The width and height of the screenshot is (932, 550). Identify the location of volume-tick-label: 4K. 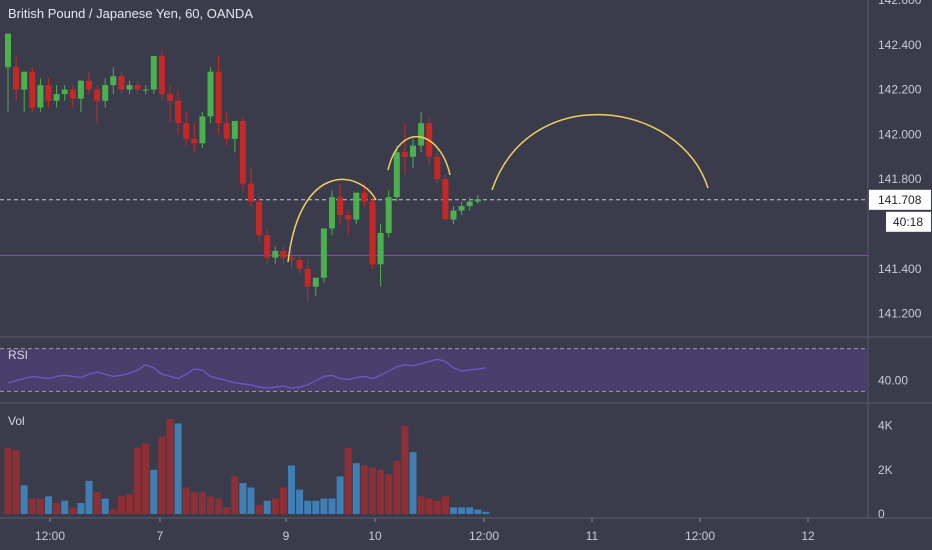
(885, 426).